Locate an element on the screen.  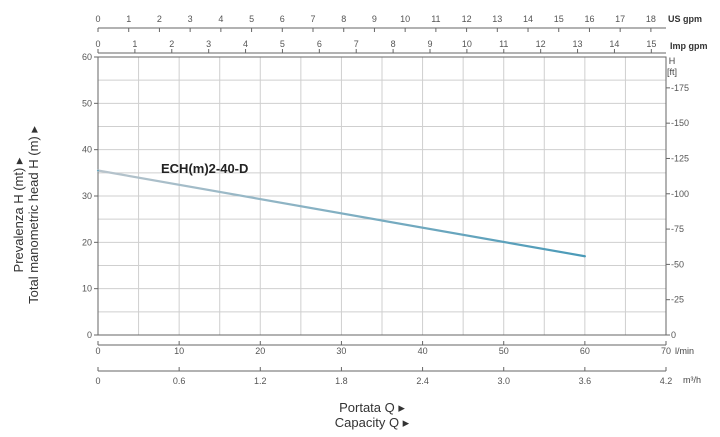
x-axis-title-en: Capacity Q ▸ is located at coordinates (372, 422).